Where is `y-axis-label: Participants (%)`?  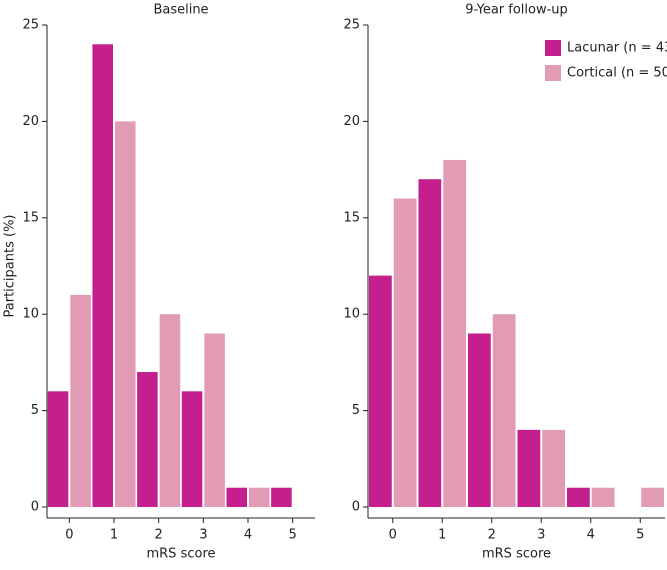 y-axis-label: Participants (%) is located at coordinates (10, 266).